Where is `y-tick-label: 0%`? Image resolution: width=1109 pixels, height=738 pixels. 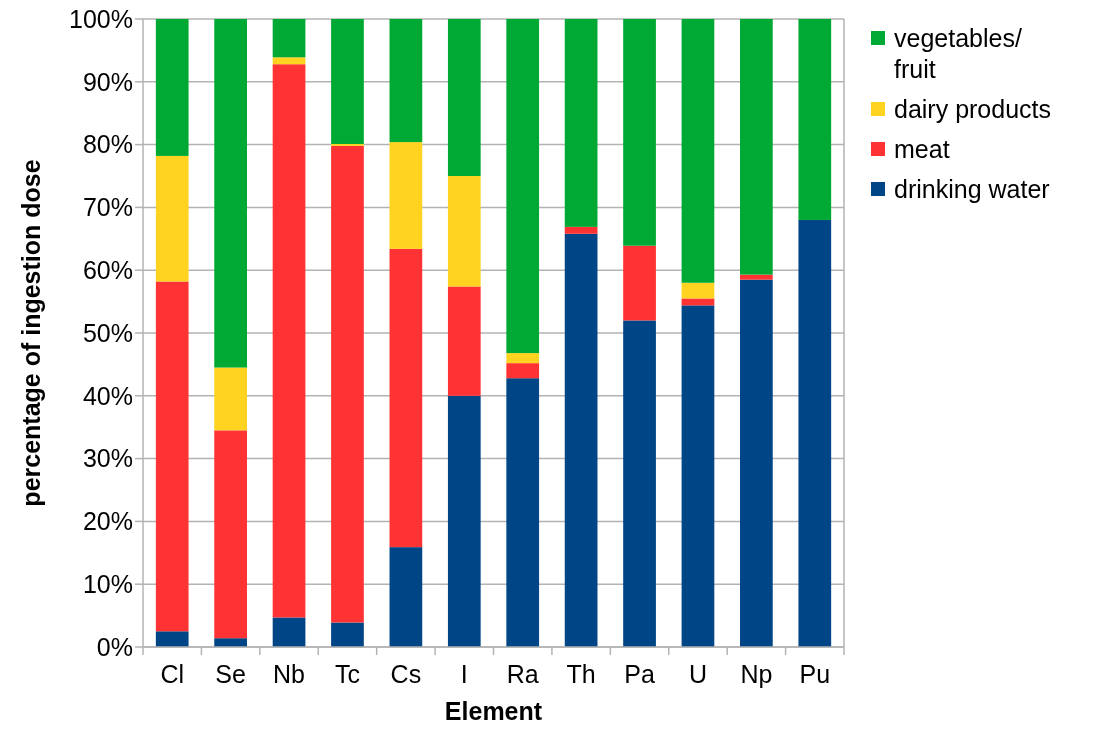
y-tick-label: 0% is located at coordinates (114, 646).